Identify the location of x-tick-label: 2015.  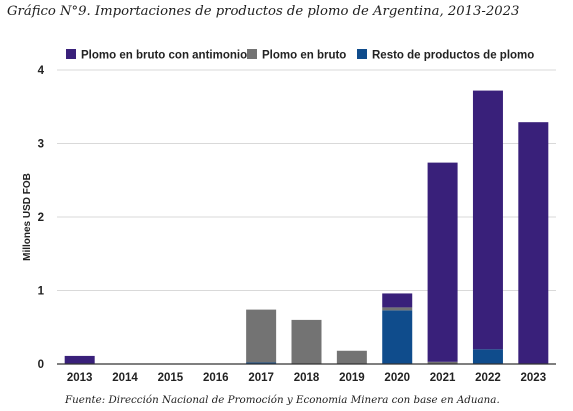
(171, 378).